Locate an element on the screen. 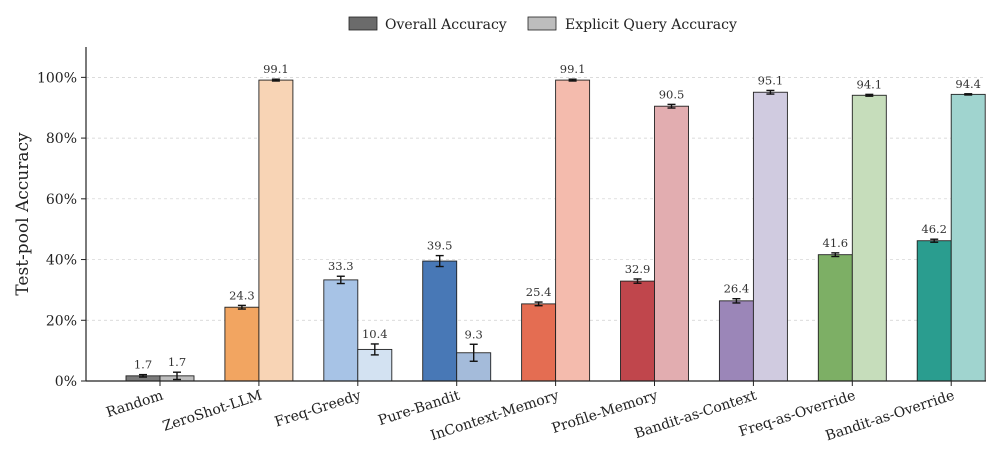 The image size is (996, 470). x-tick-label: Freq-Greedy is located at coordinates (318, 409).